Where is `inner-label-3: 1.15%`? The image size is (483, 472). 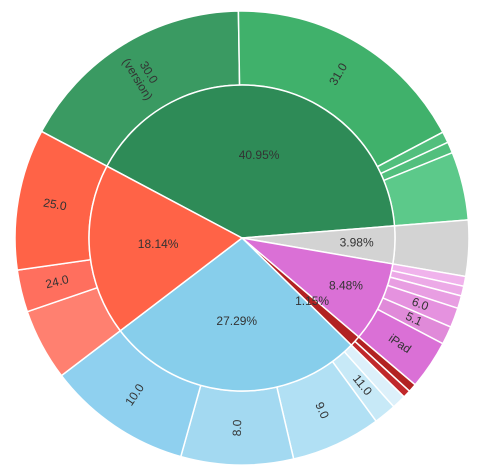 inner-label-3: 1.15% is located at coordinates (312, 301).